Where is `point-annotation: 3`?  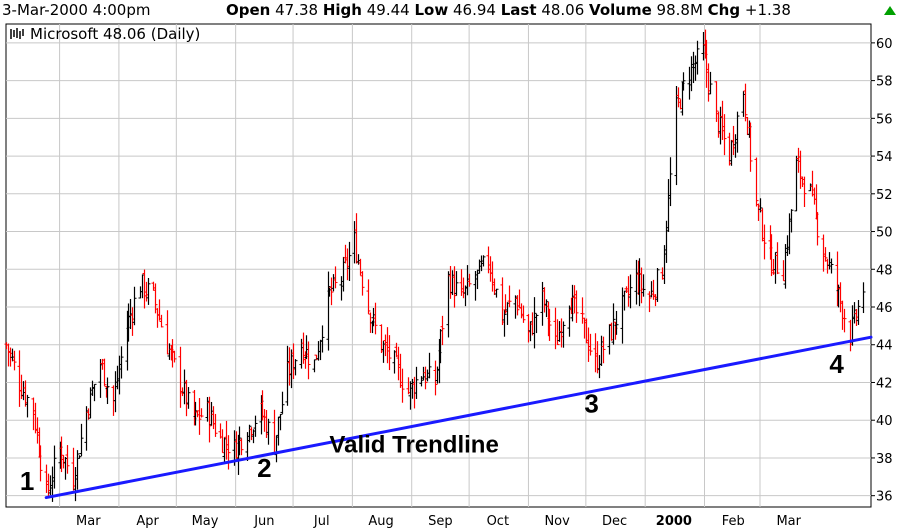 point-annotation: 3 is located at coordinates (591, 404).